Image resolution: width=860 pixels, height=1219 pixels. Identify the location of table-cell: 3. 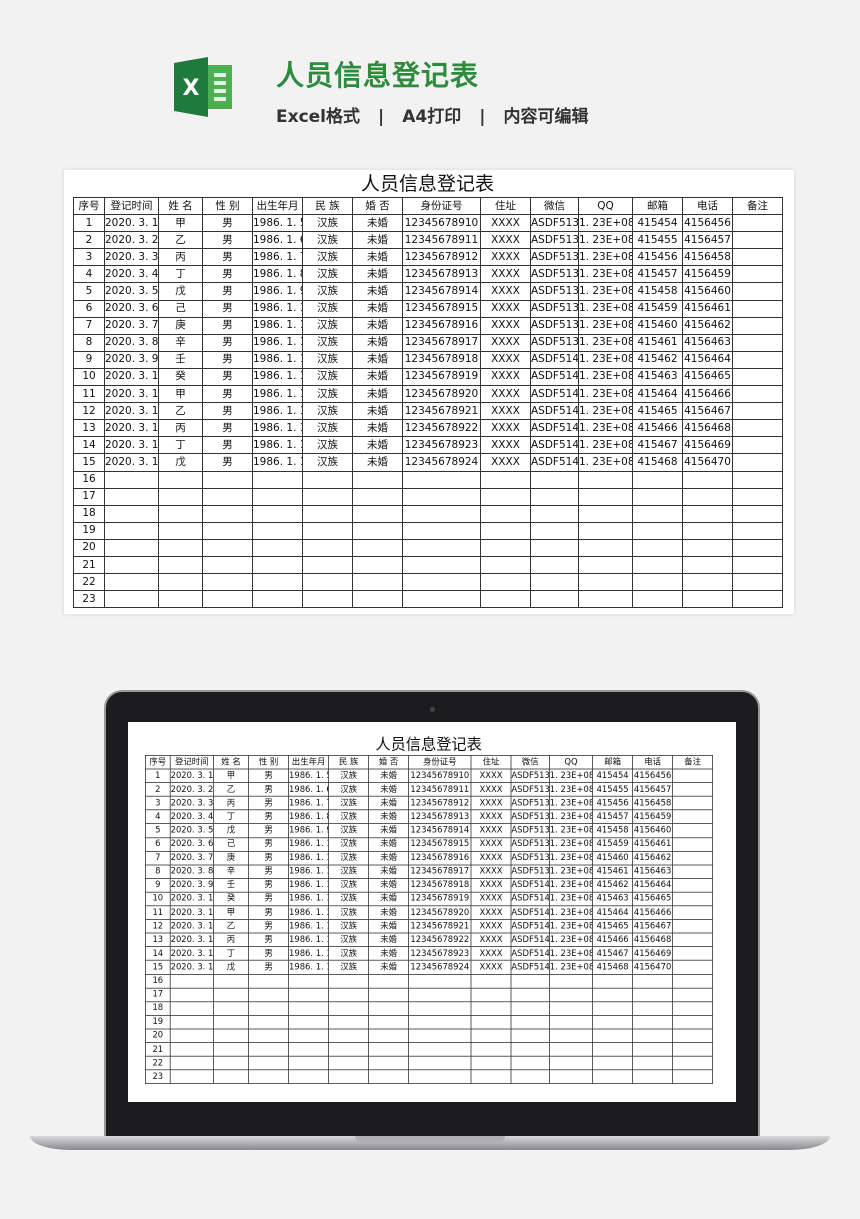
(89, 257).